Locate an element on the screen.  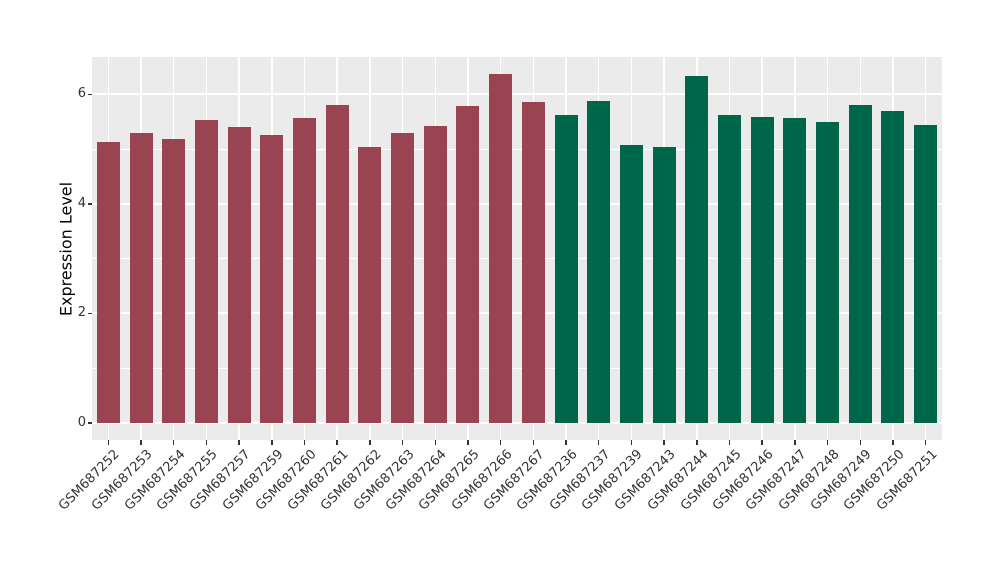
y-tick-label: 4 is located at coordinates (81, 203).